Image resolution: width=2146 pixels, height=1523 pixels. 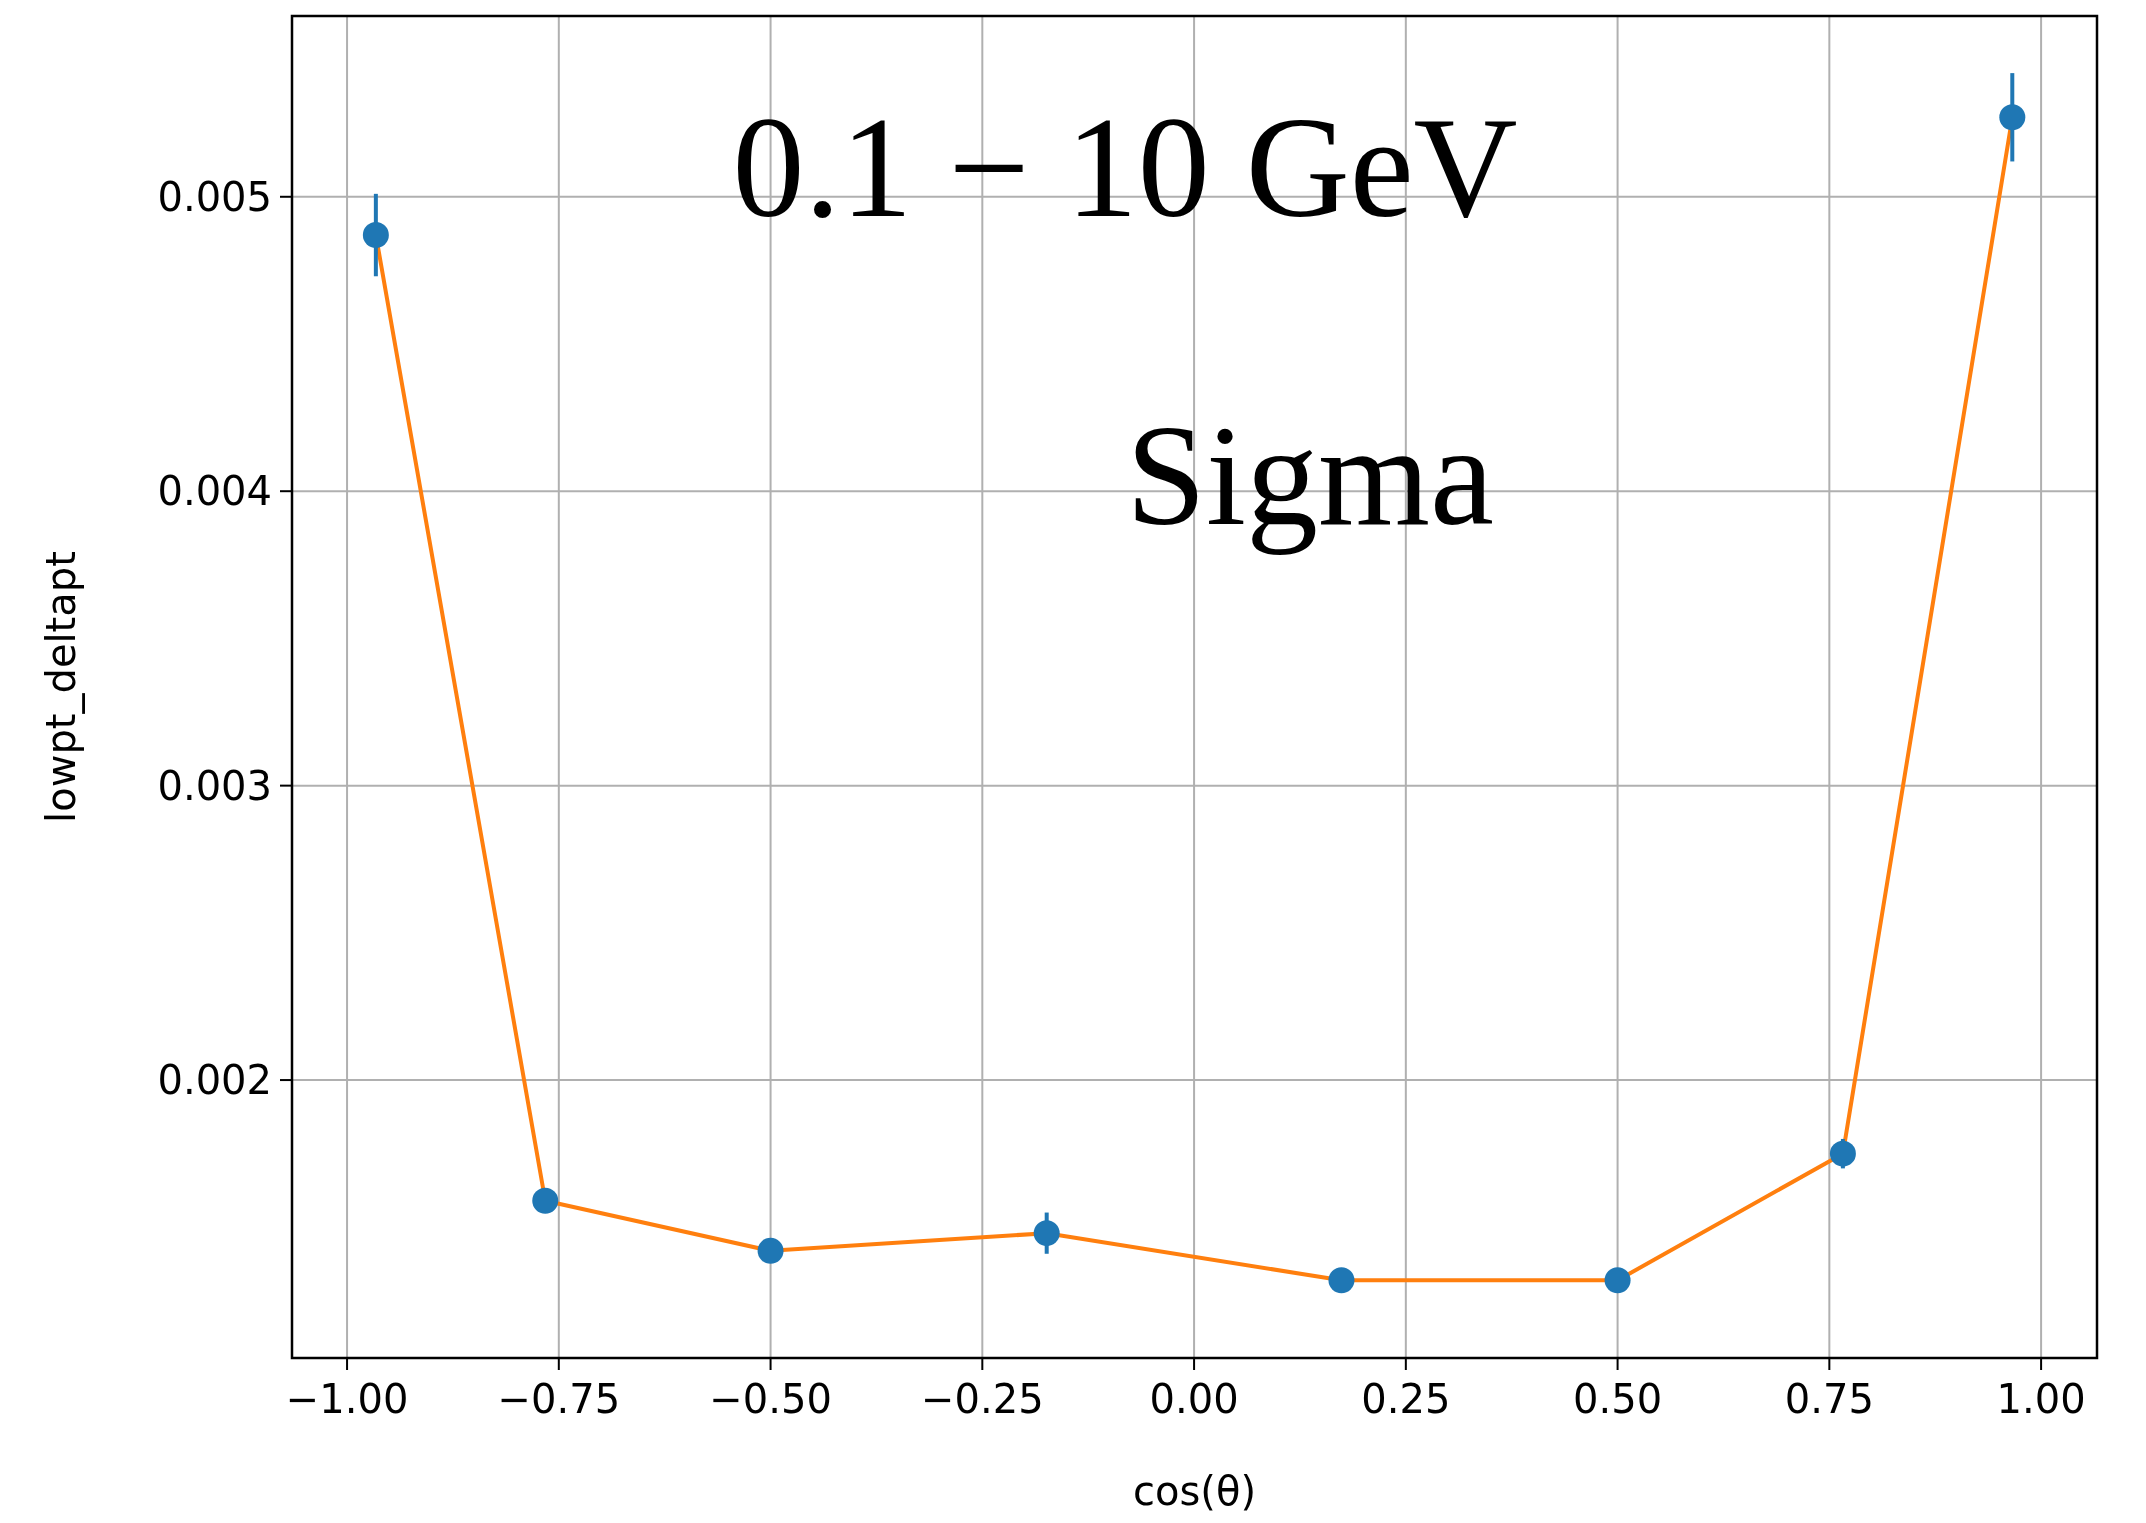 I want to click on x-tick-label: 0.50, so click(x=1618, y=1399).